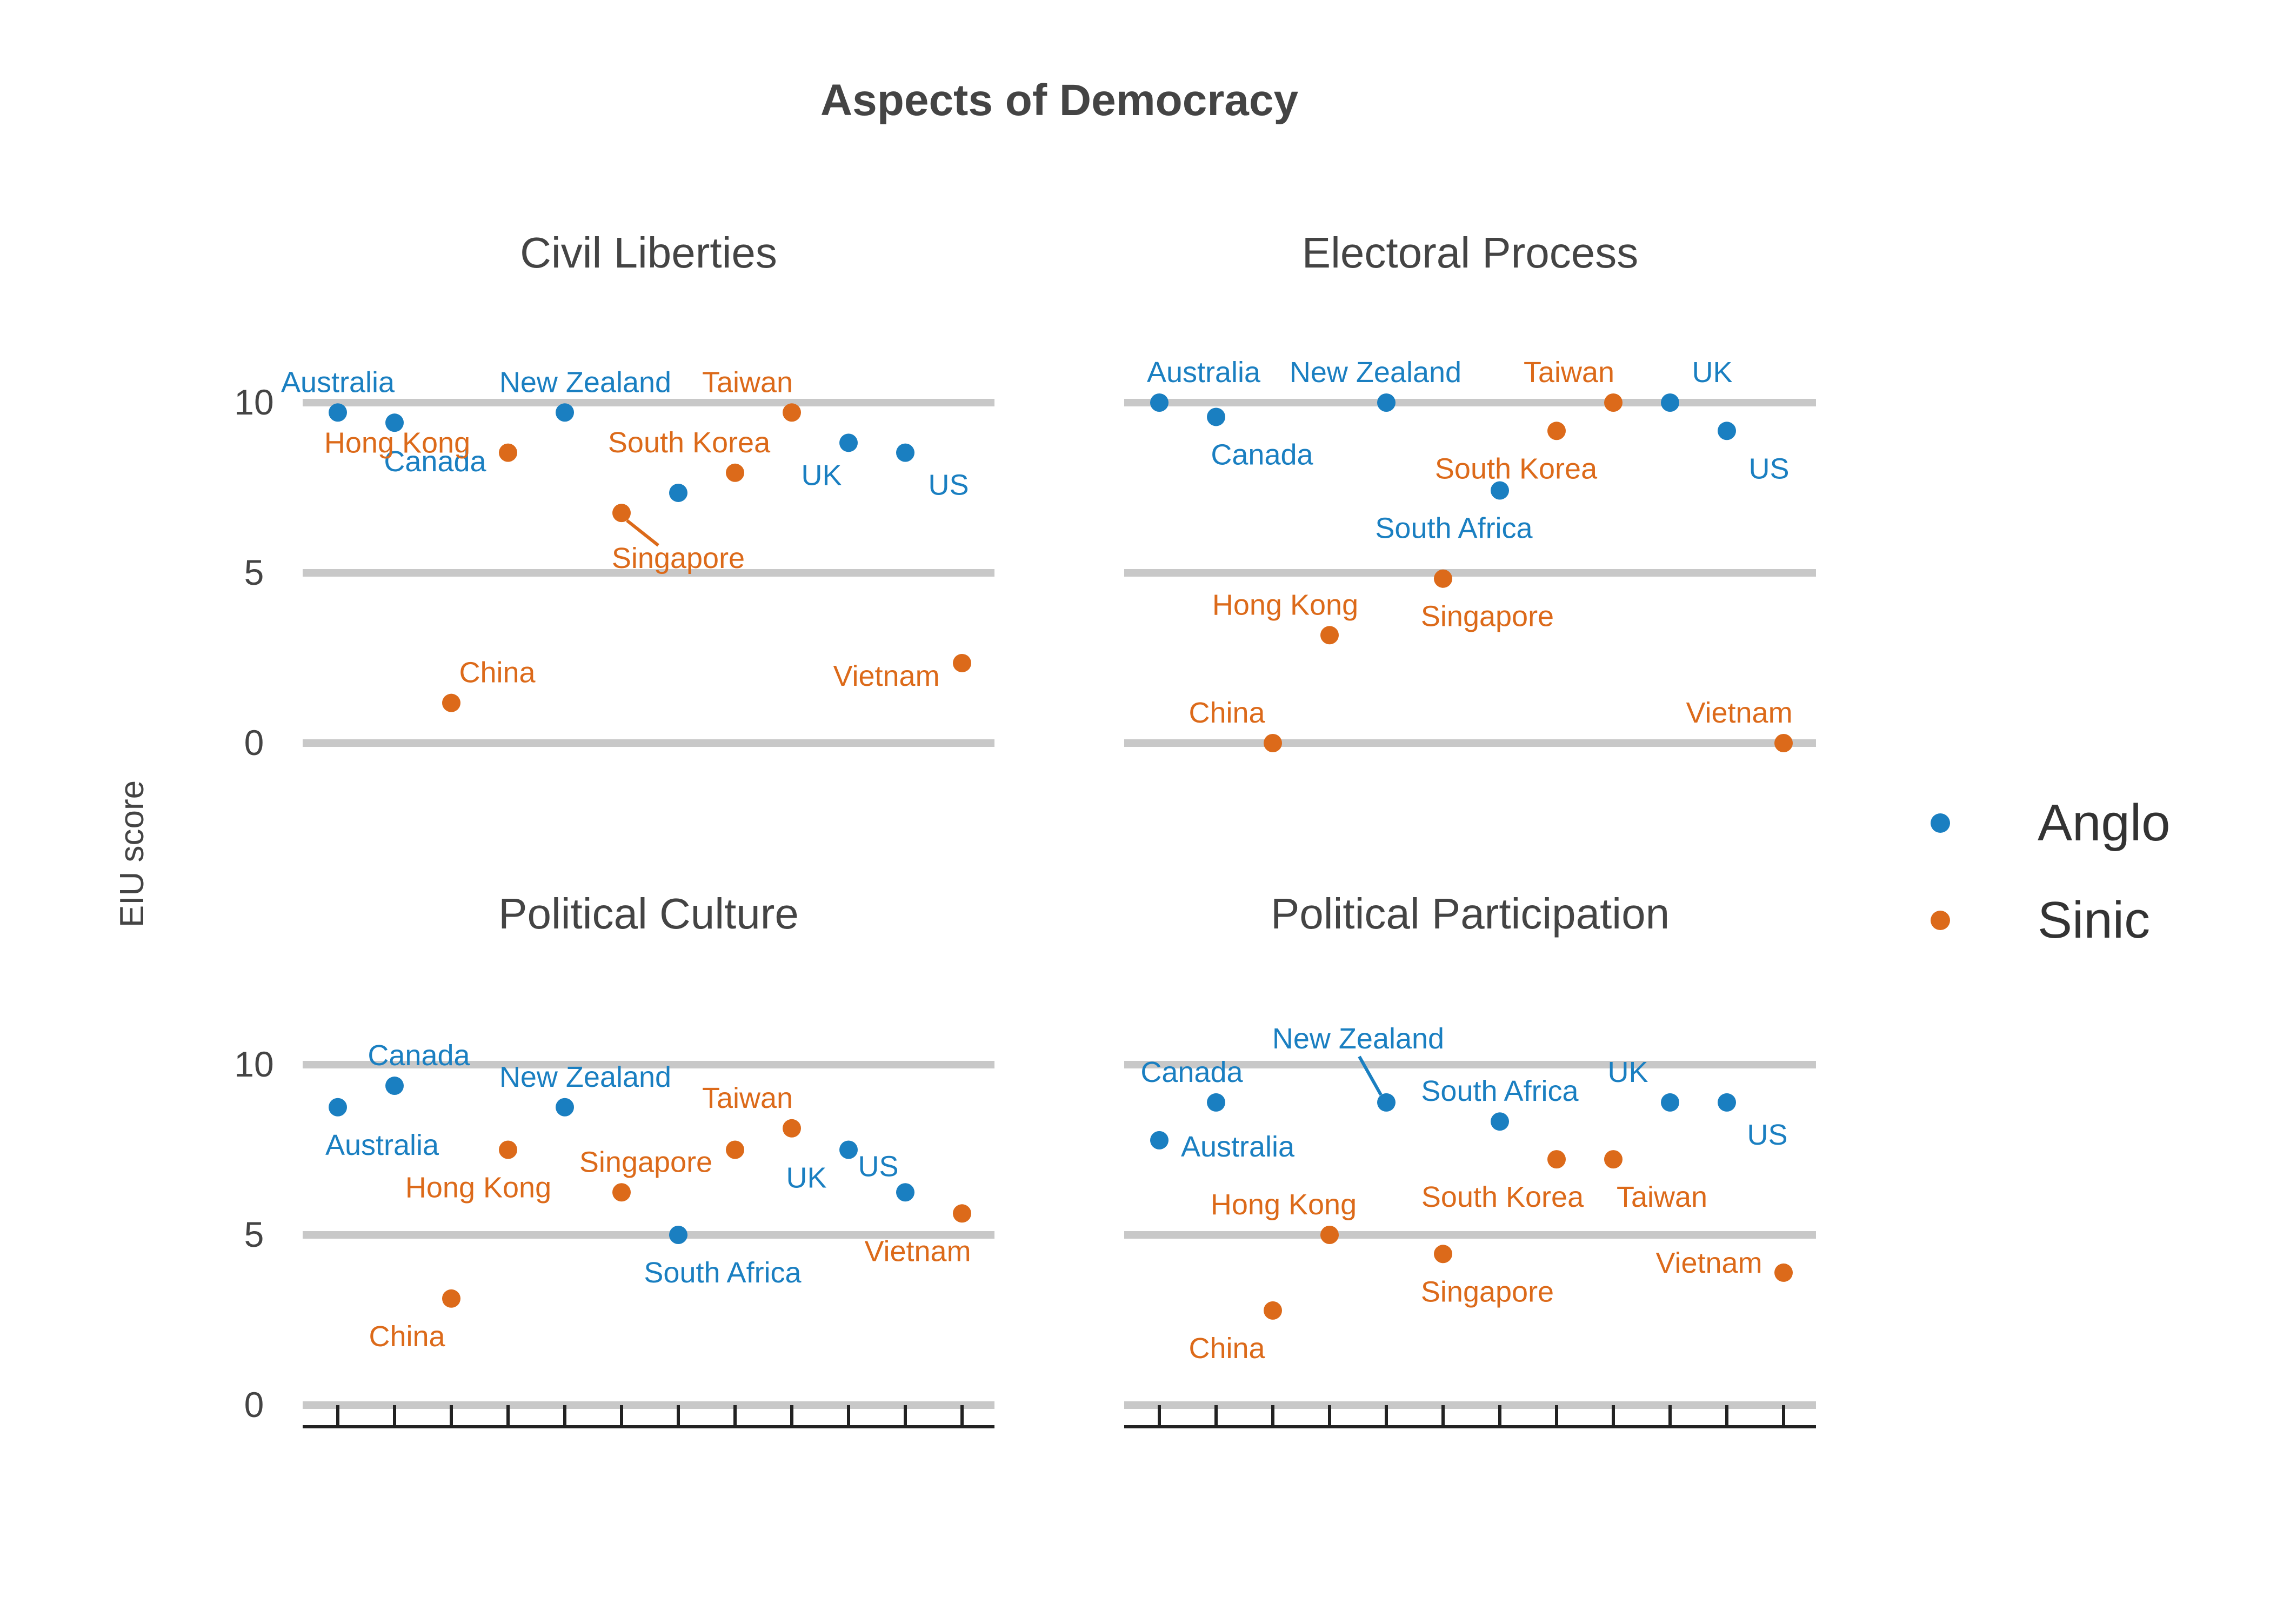 The width and height of the screenshot is (2270, 1624). What do you see at coordinates (1940, 823) in the screenshot?
I see `legend-key-anglo` at bounding box center [1940, 823].